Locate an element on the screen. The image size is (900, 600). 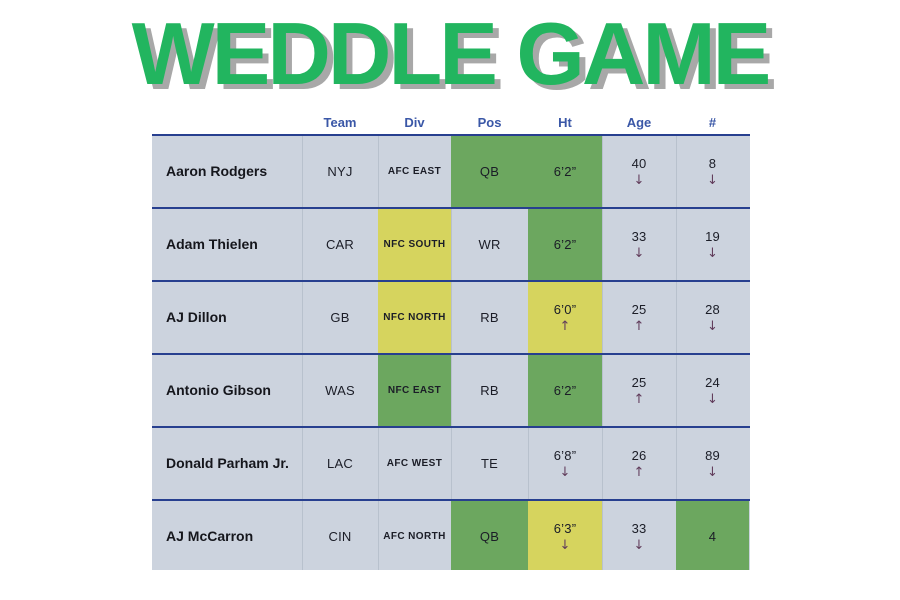
guess-cell: NYJ is located at coordinates (340, 171).